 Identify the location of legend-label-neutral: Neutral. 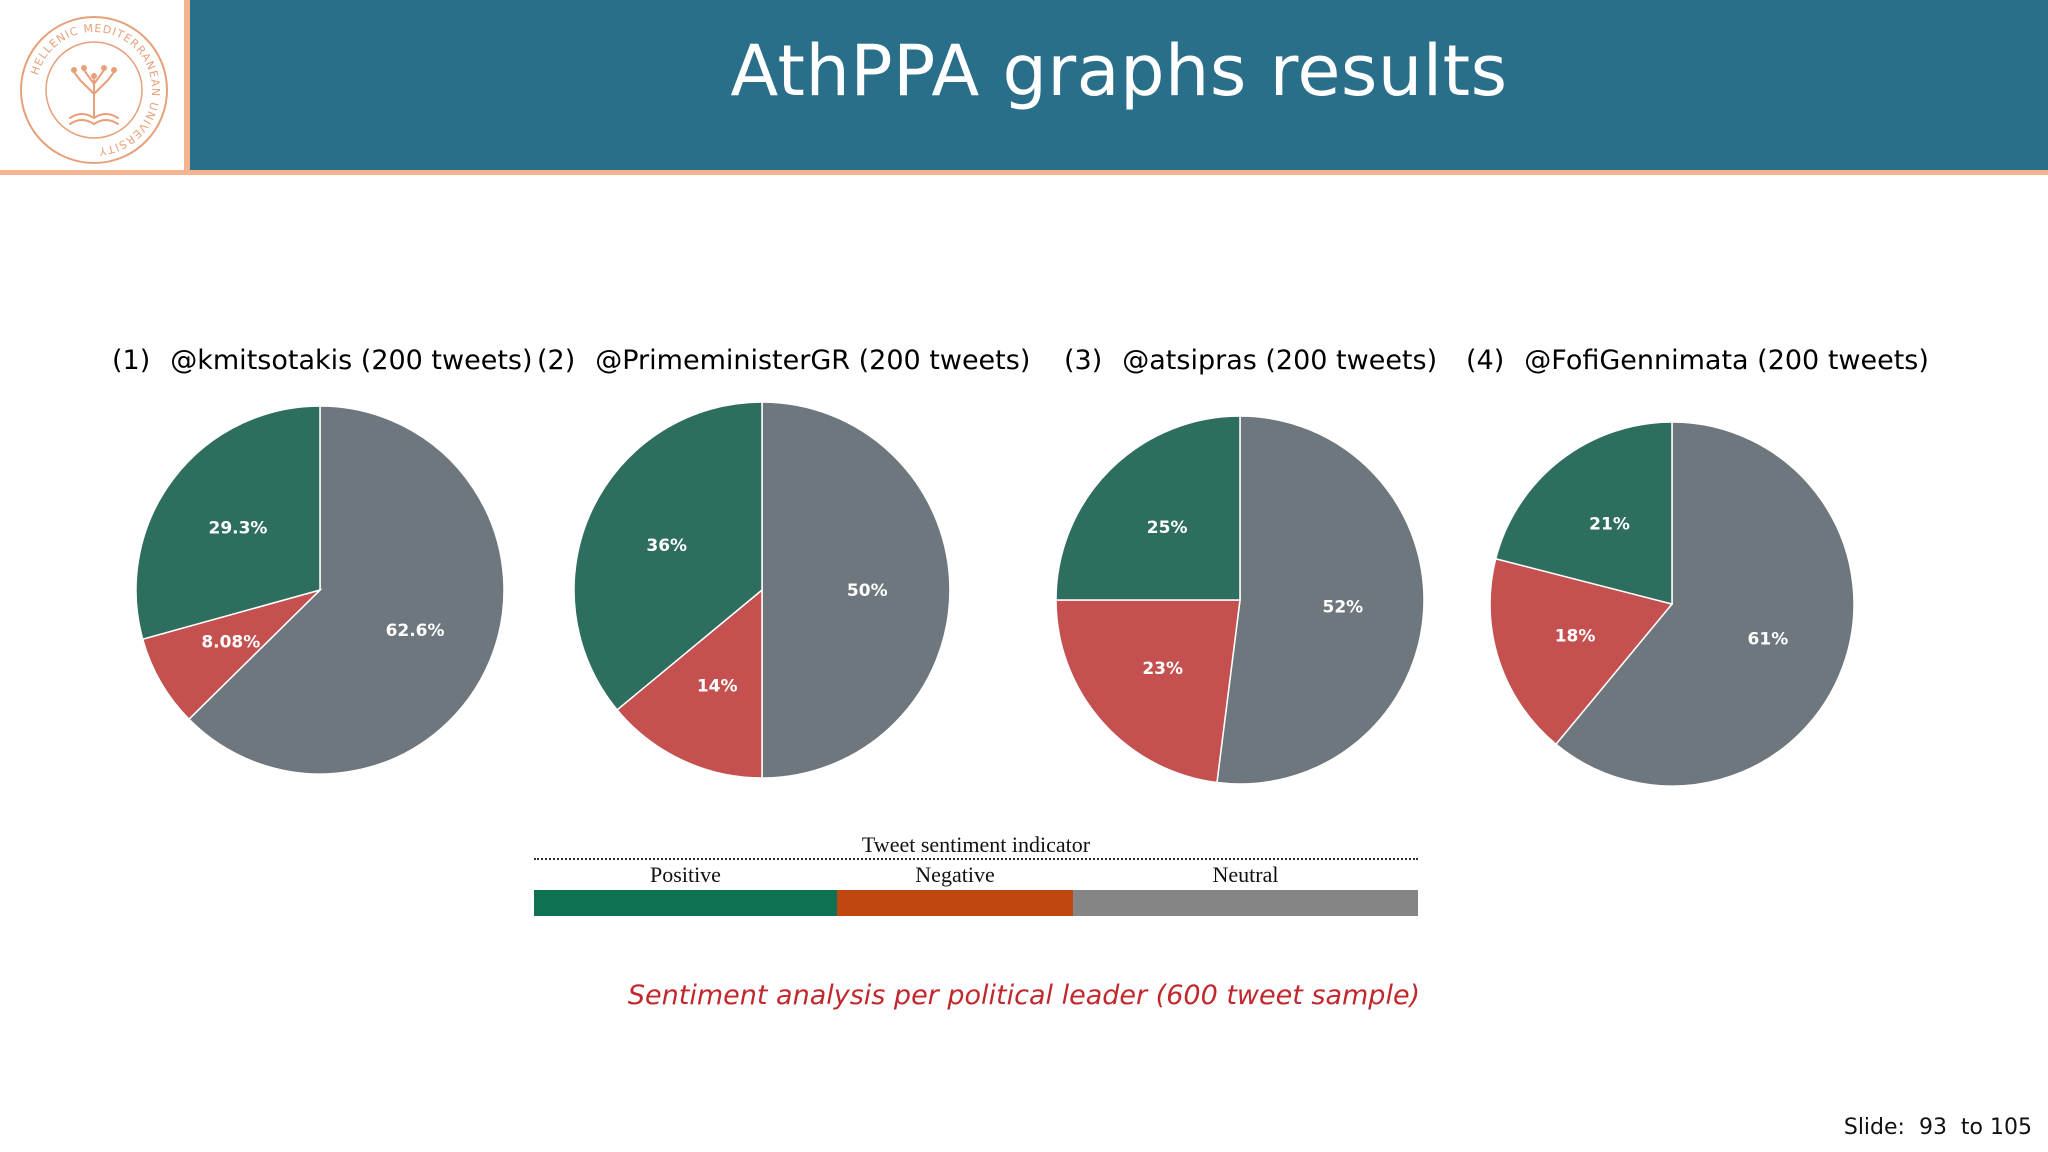
(1245, 874).